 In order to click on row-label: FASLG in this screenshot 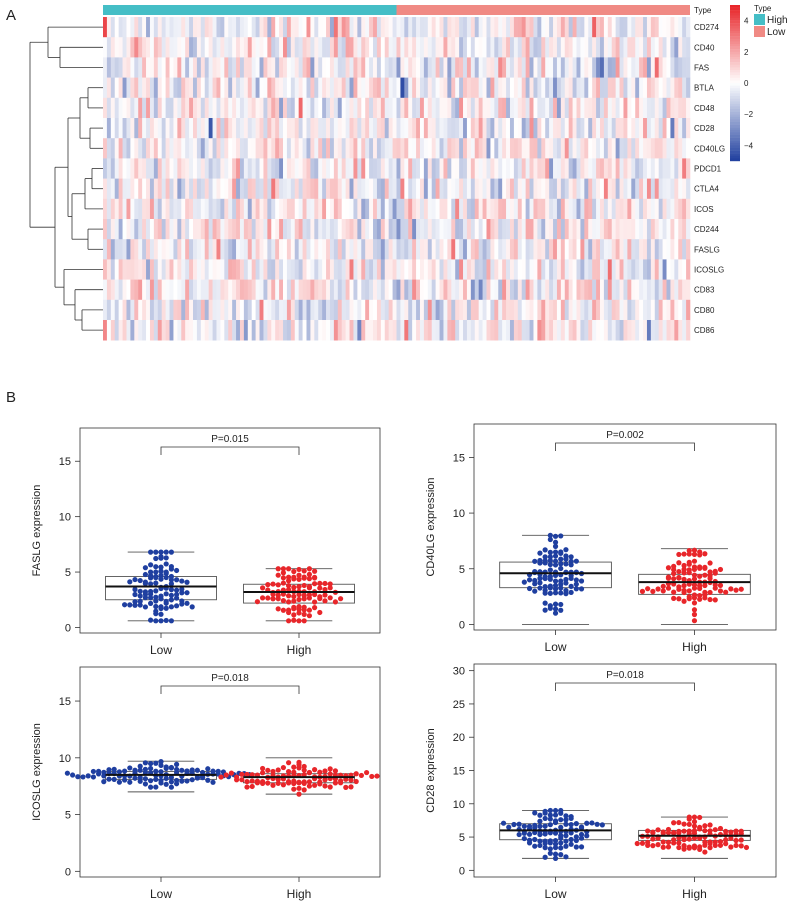, I will do `click(707, 249)`.